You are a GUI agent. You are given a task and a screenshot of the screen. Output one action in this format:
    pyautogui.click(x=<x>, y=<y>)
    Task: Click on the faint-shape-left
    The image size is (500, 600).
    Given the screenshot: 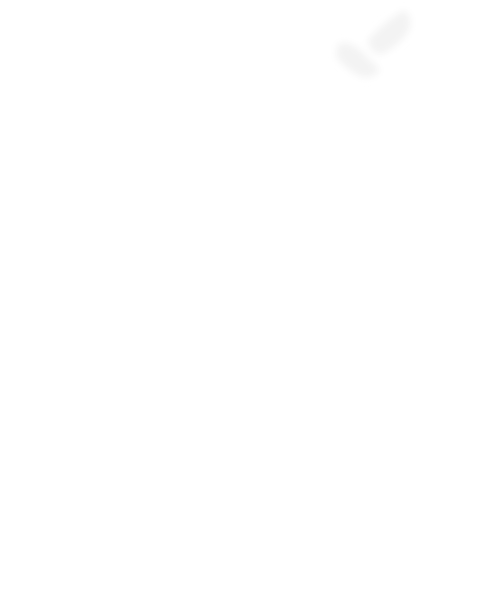 What is the action you would take?
    pyautogui.click(x=358, y=60)
    